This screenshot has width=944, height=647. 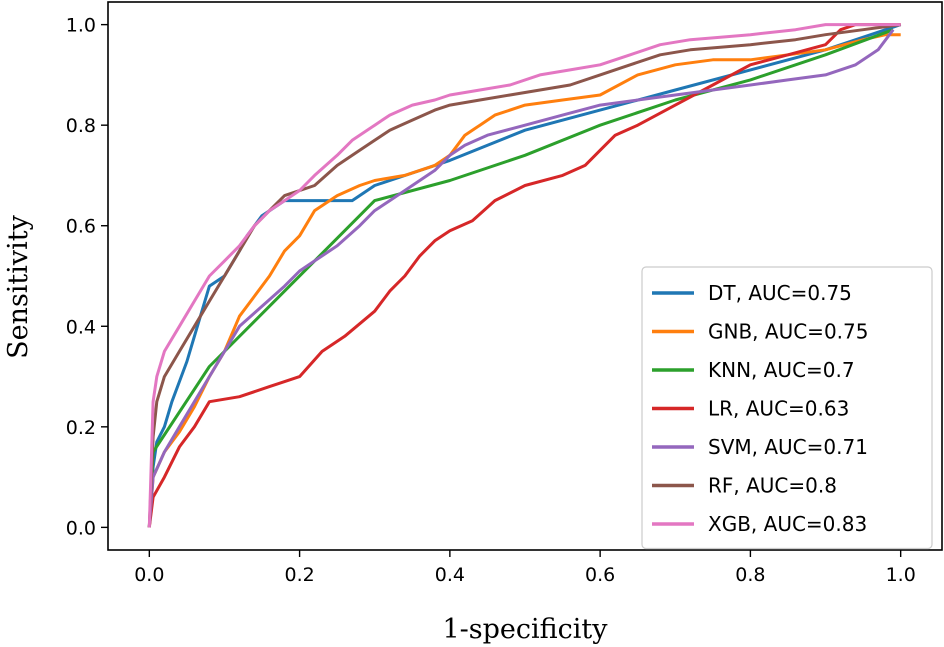 What do you see at coordinates (901, 575) in the screenshot?
I see `x-tick-label: 1.0` at bounding box center [901, 575].